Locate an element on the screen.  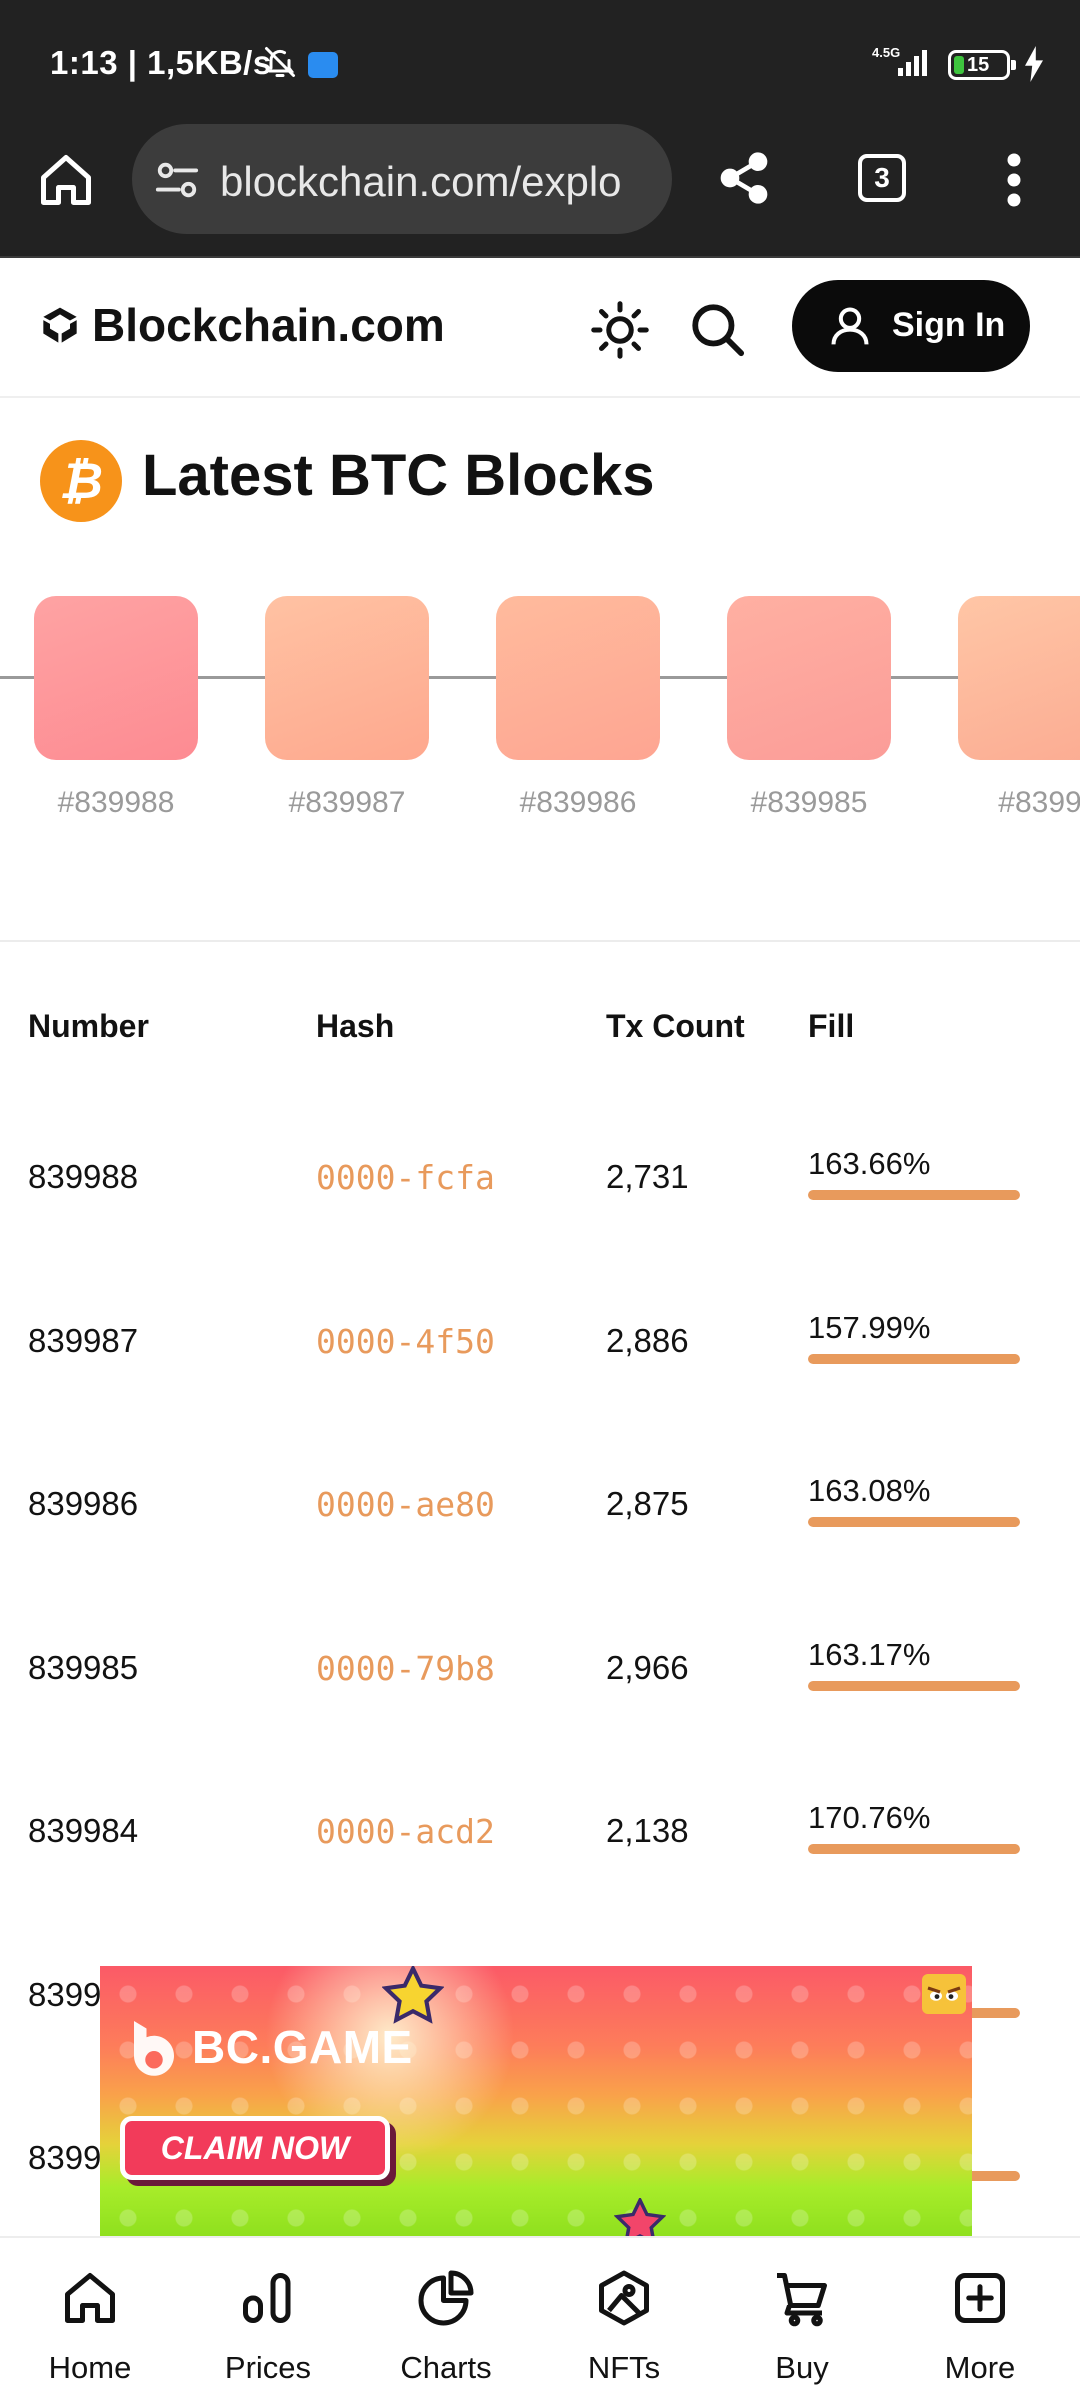
status-time: 1:13 is located at coordinates (84, 62).